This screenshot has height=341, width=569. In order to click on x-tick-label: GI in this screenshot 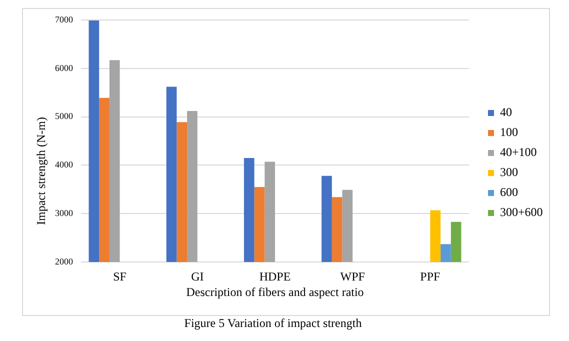, I will do `click(197, 276)`.